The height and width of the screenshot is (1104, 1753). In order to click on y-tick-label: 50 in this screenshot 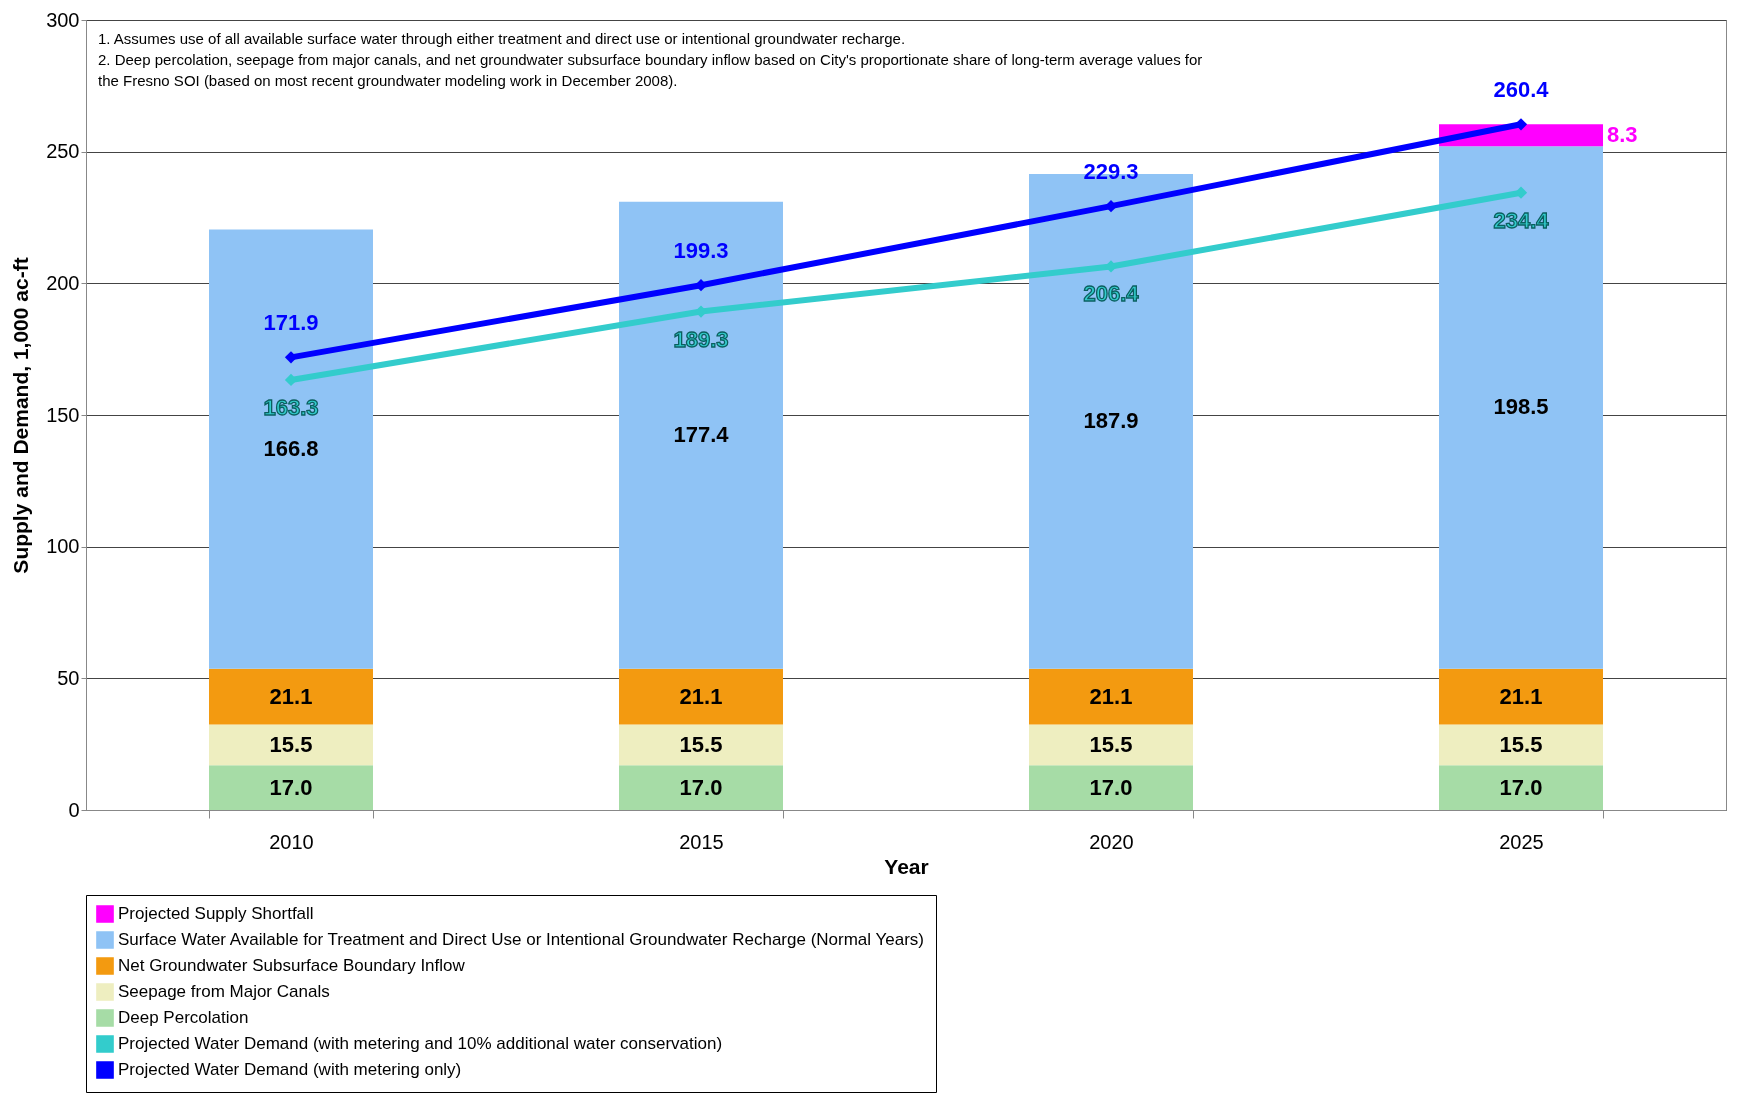, I will do `click(68, 677)`.